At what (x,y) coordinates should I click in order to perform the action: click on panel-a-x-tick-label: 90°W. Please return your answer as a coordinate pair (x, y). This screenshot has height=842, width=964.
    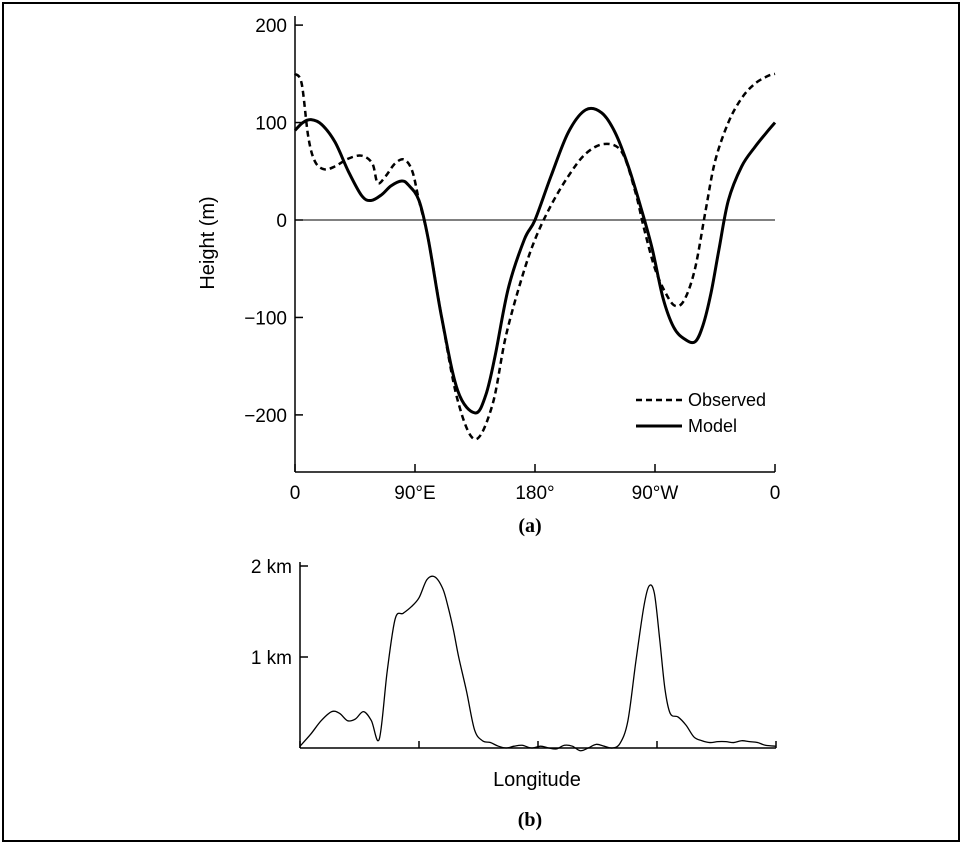
    Looking at the image, I should click on (655, 493).